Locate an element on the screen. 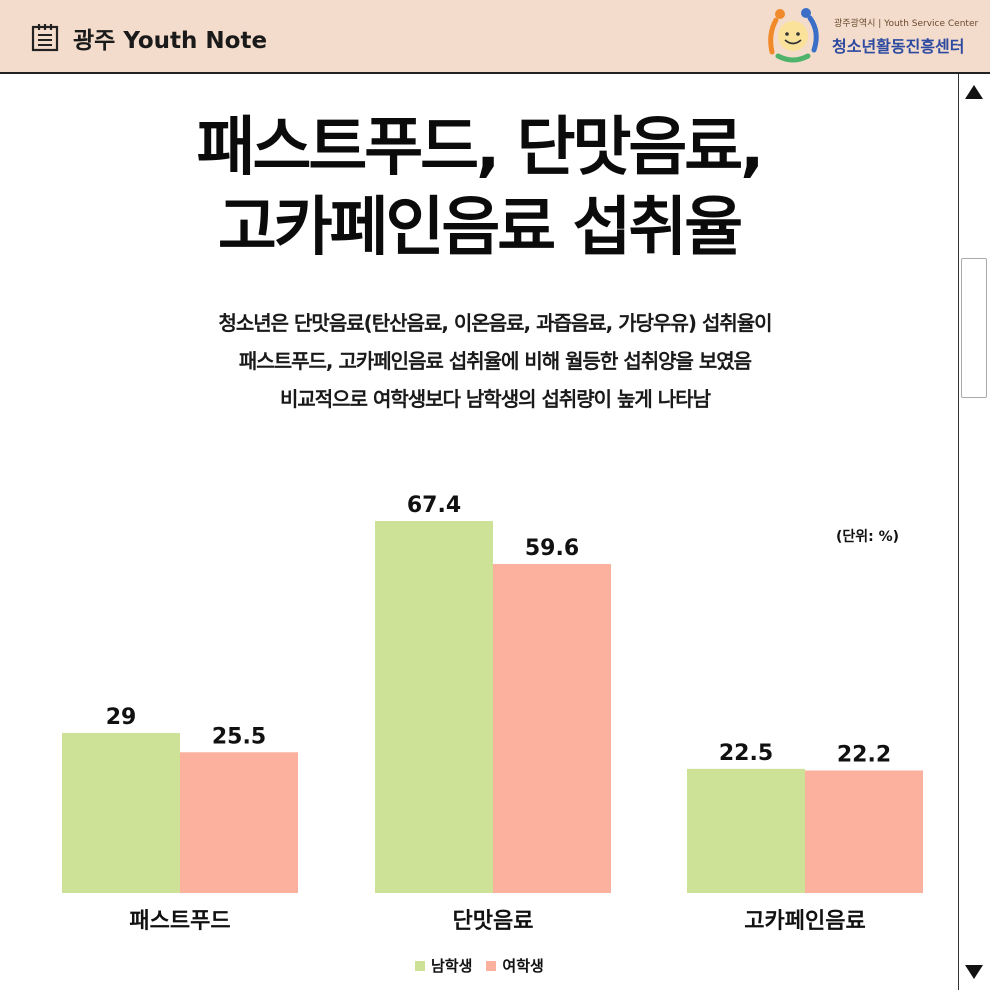  scroll-down-button is located at coordinates (974, 972).